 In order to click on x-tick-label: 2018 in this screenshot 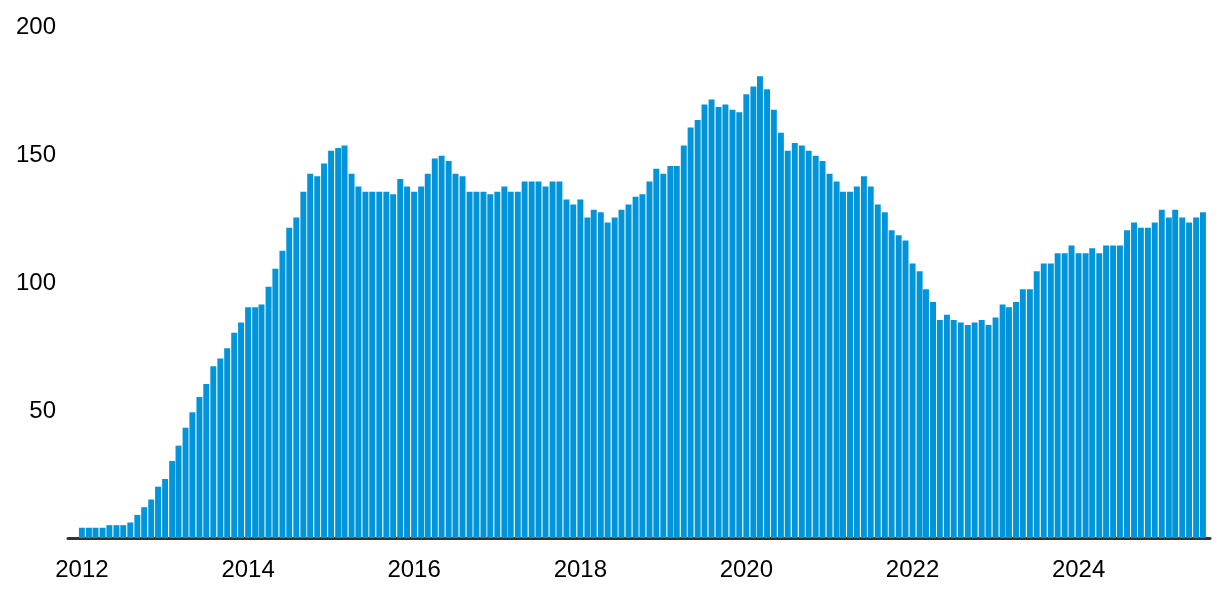, I will do `click(580, 568)`.